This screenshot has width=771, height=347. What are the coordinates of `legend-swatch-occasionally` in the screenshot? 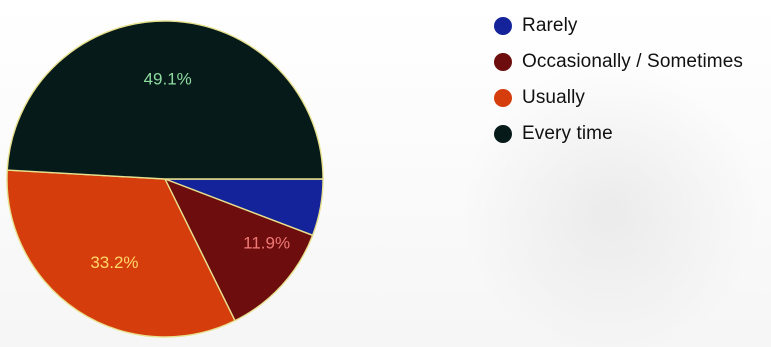 It's located at (503, 62).